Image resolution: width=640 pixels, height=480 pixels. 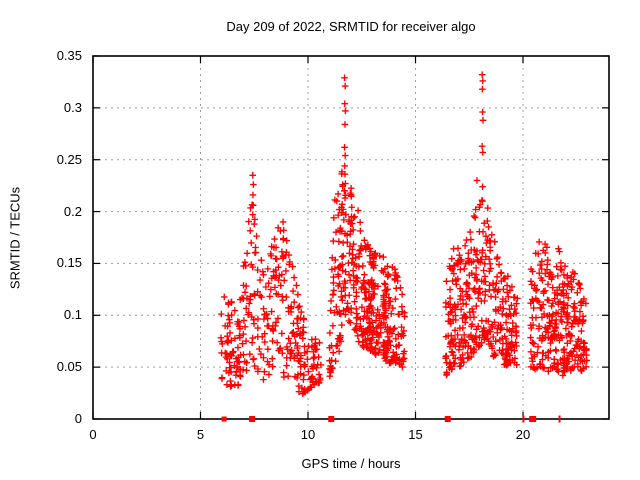 What do you see at coordinates (93, 434) in the screenshot?
I see `x-tick-label: 0` at bounding box center [93, 434].